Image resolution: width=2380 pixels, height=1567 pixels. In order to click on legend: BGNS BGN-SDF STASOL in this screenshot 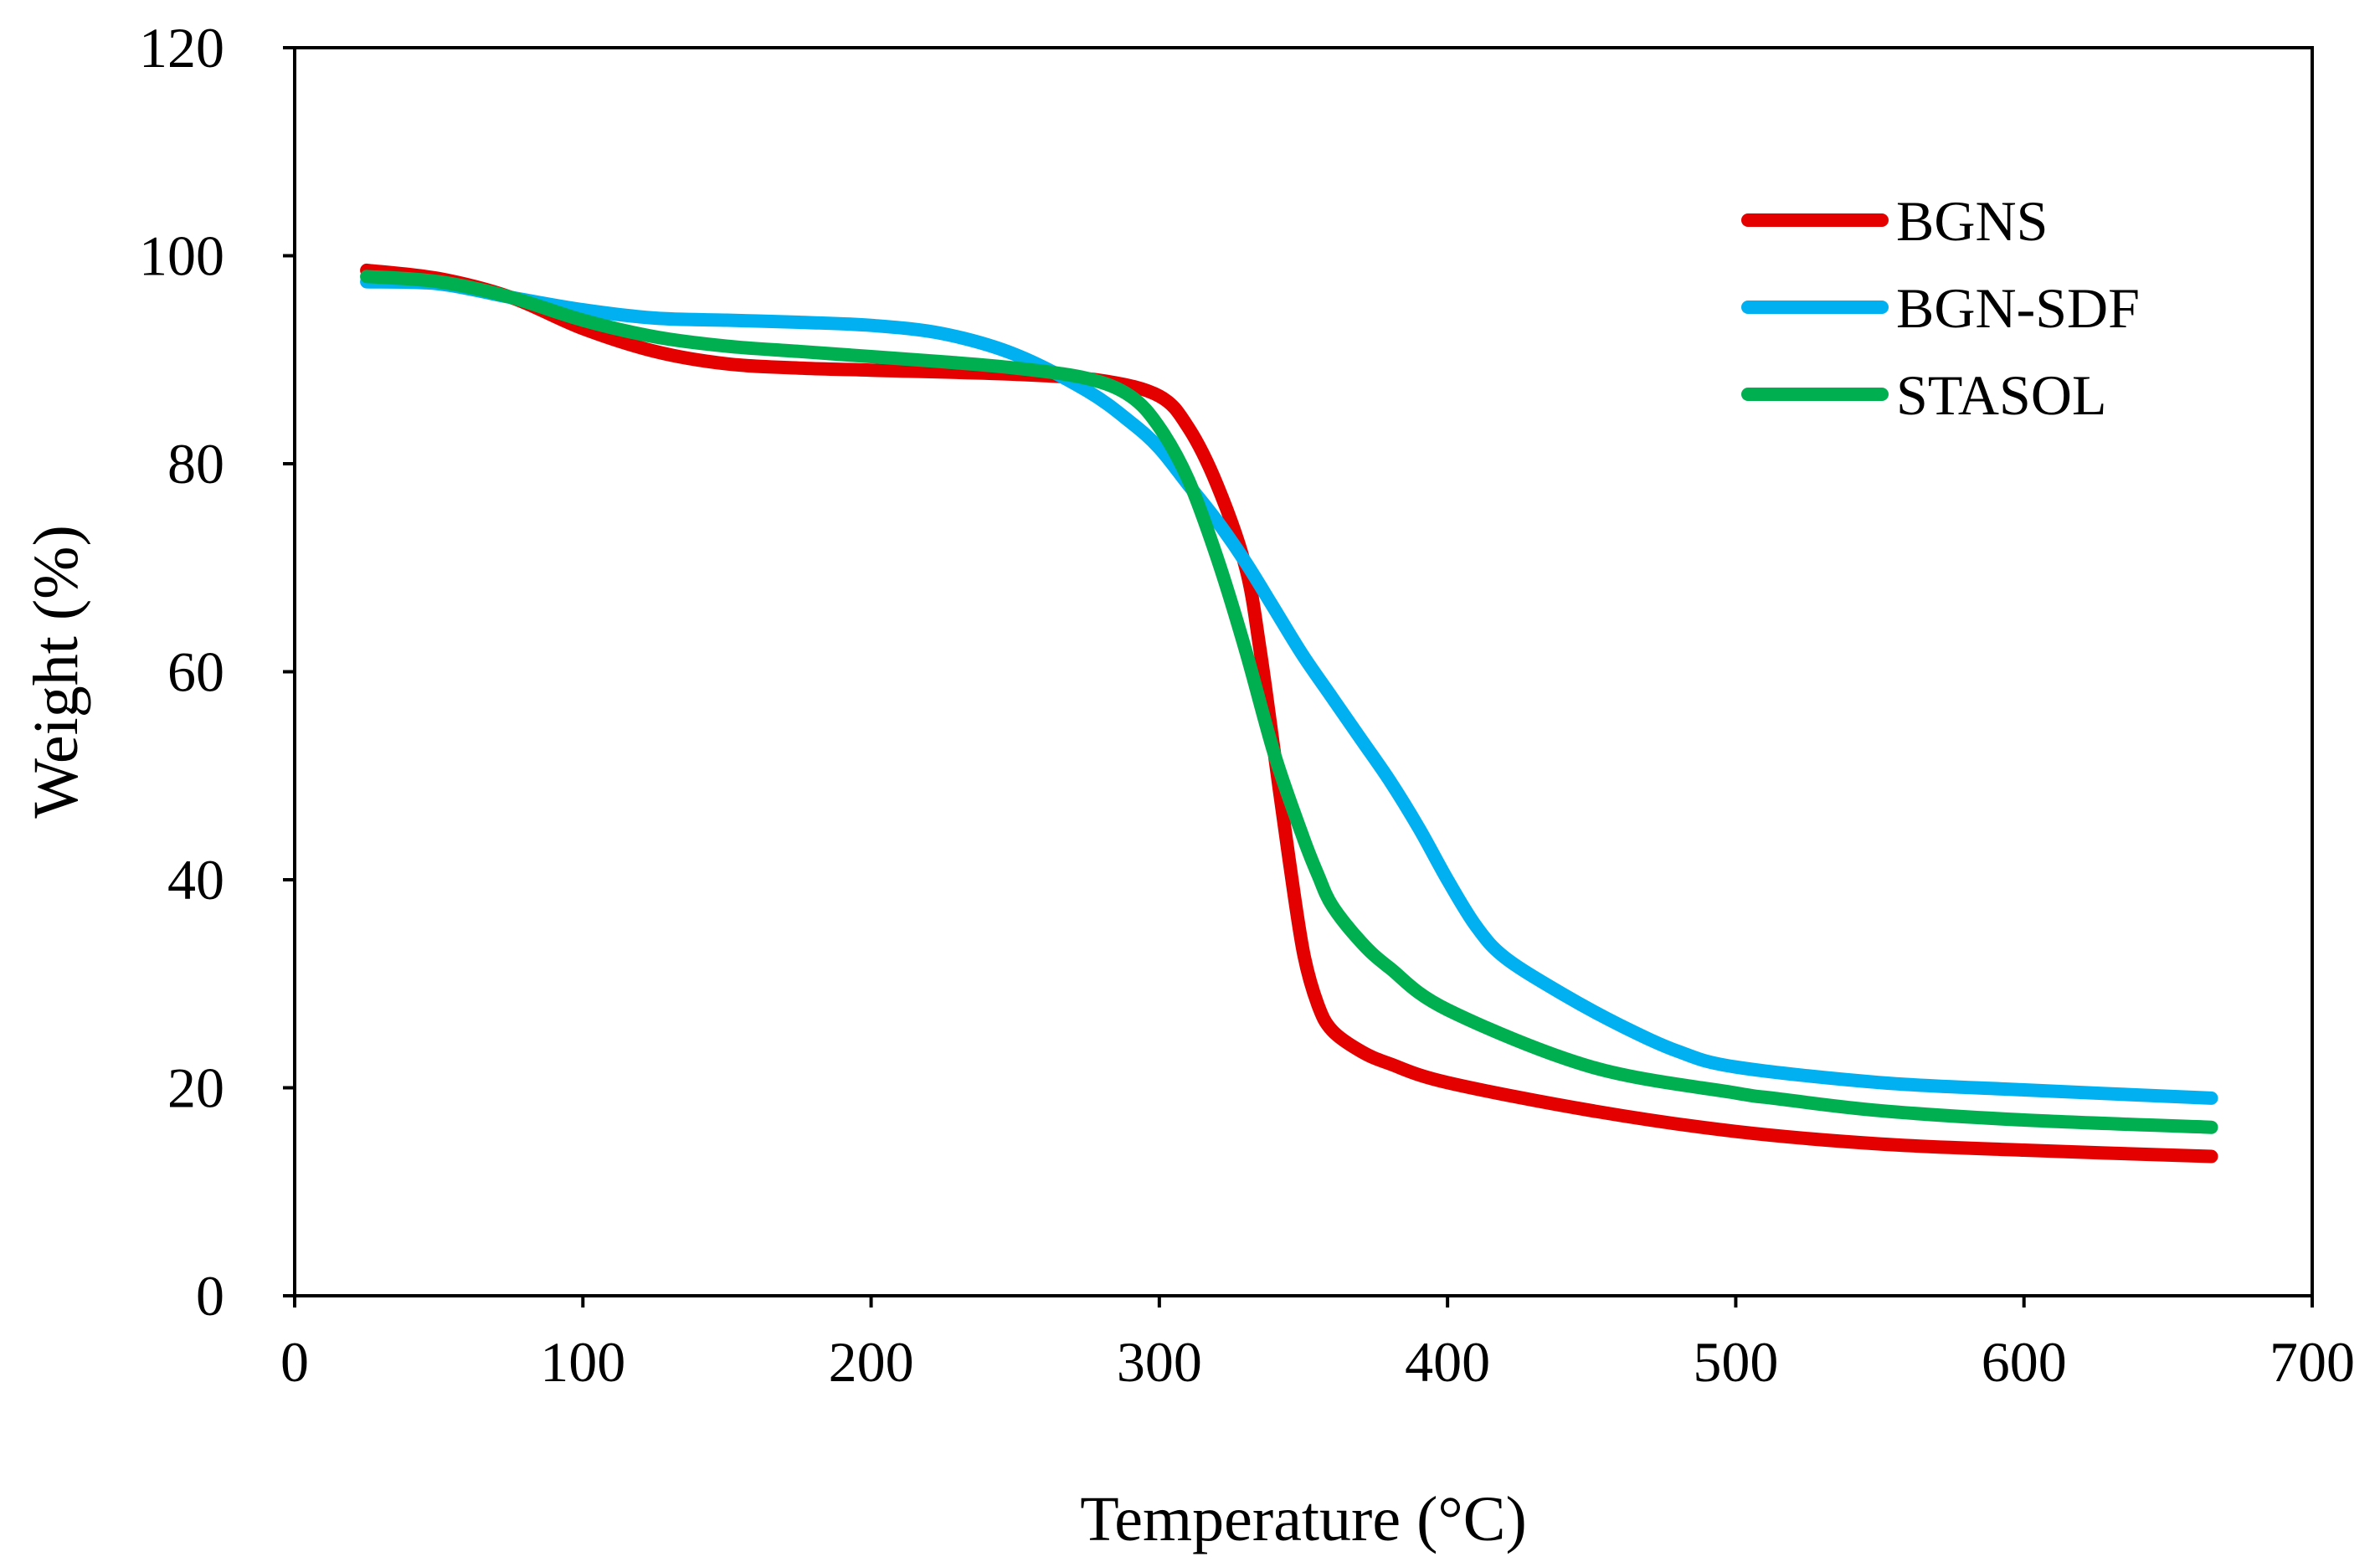, I will do `click(1940, 308)`.